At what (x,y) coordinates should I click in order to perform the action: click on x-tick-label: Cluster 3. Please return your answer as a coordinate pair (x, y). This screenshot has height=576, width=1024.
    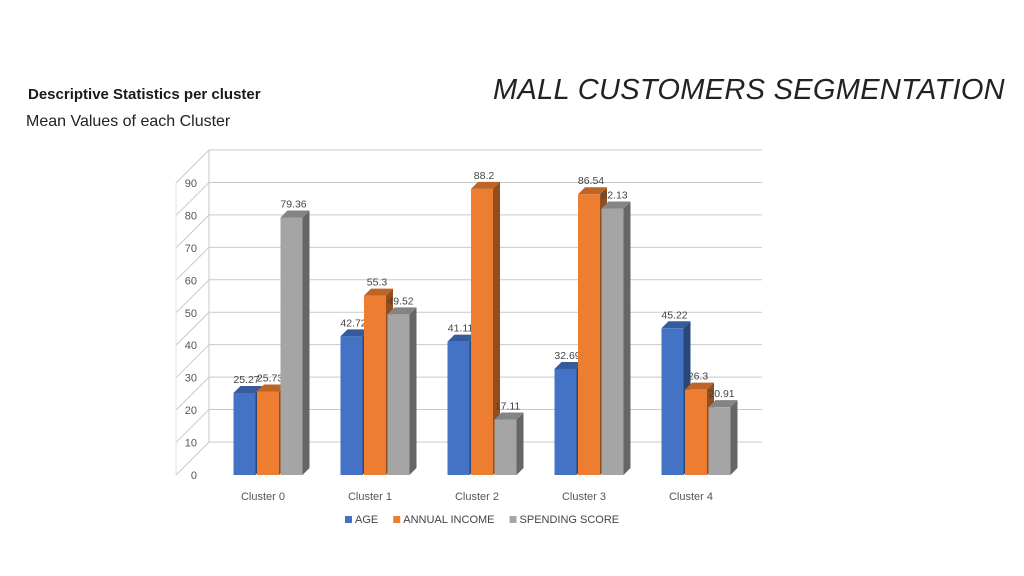
    Looking at the image, I should click on (584, 497).